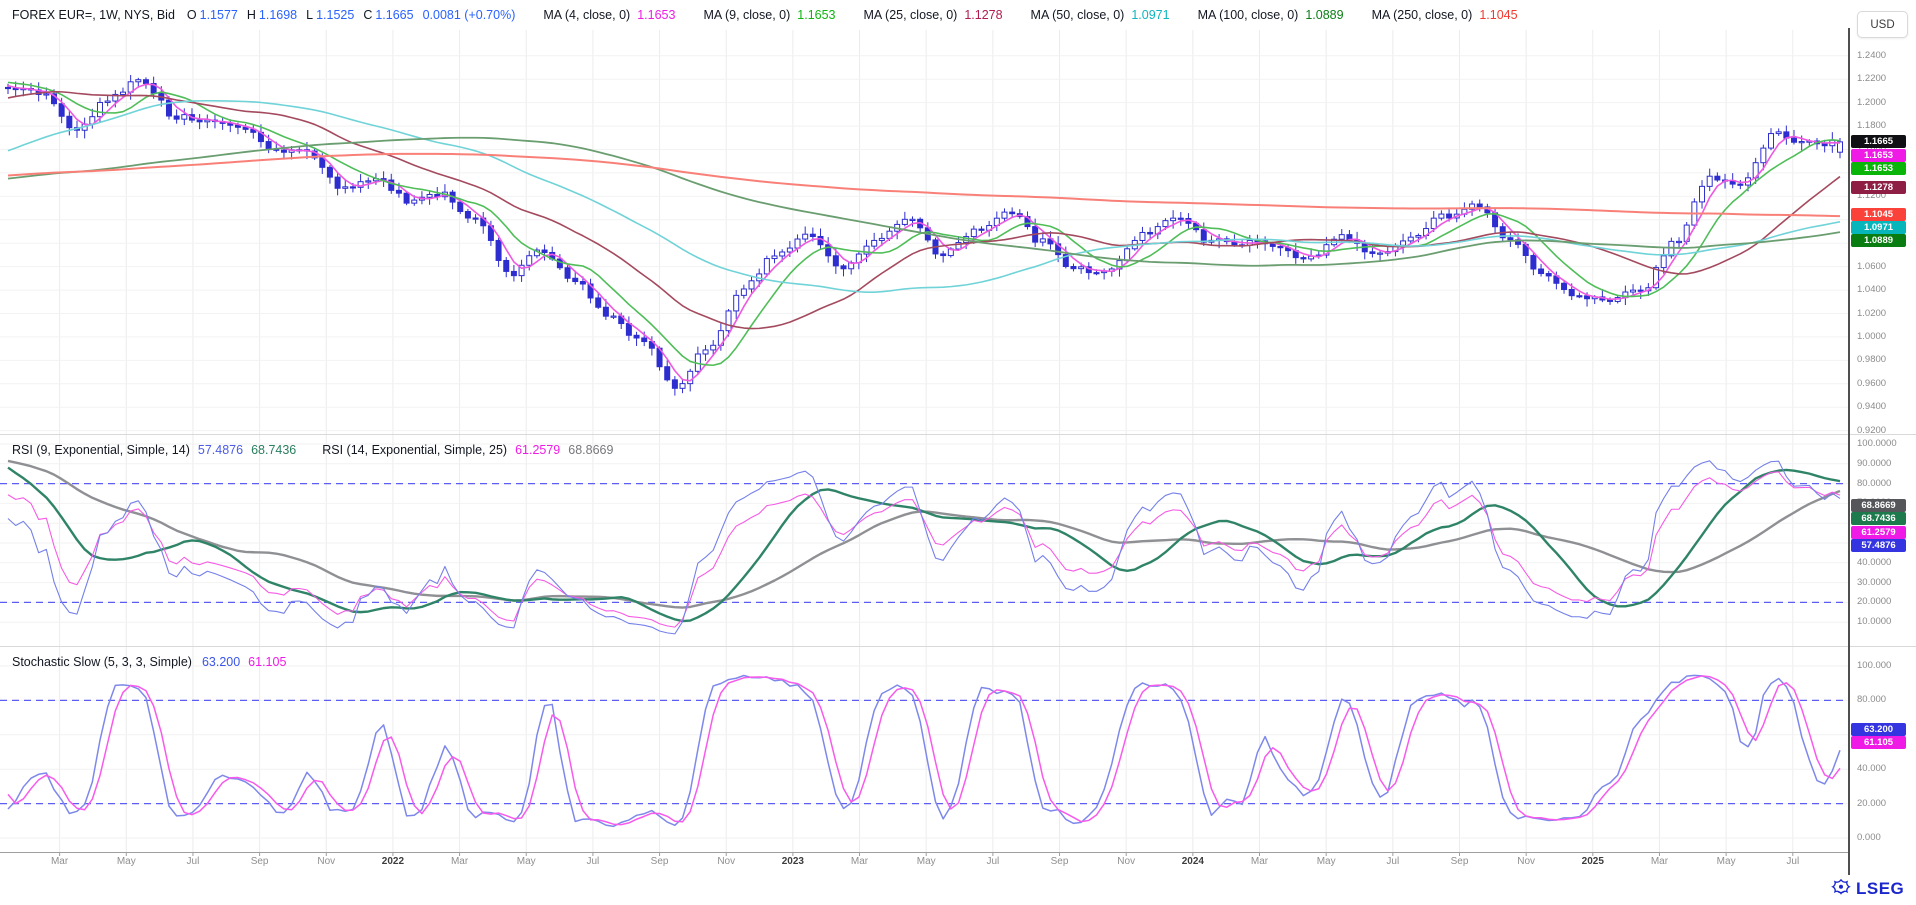  What do you see at coordinates (587, 15) in the screenshot?
I see `legend-segment: MA (4, close, 0)` at bounding box center [587, 15].